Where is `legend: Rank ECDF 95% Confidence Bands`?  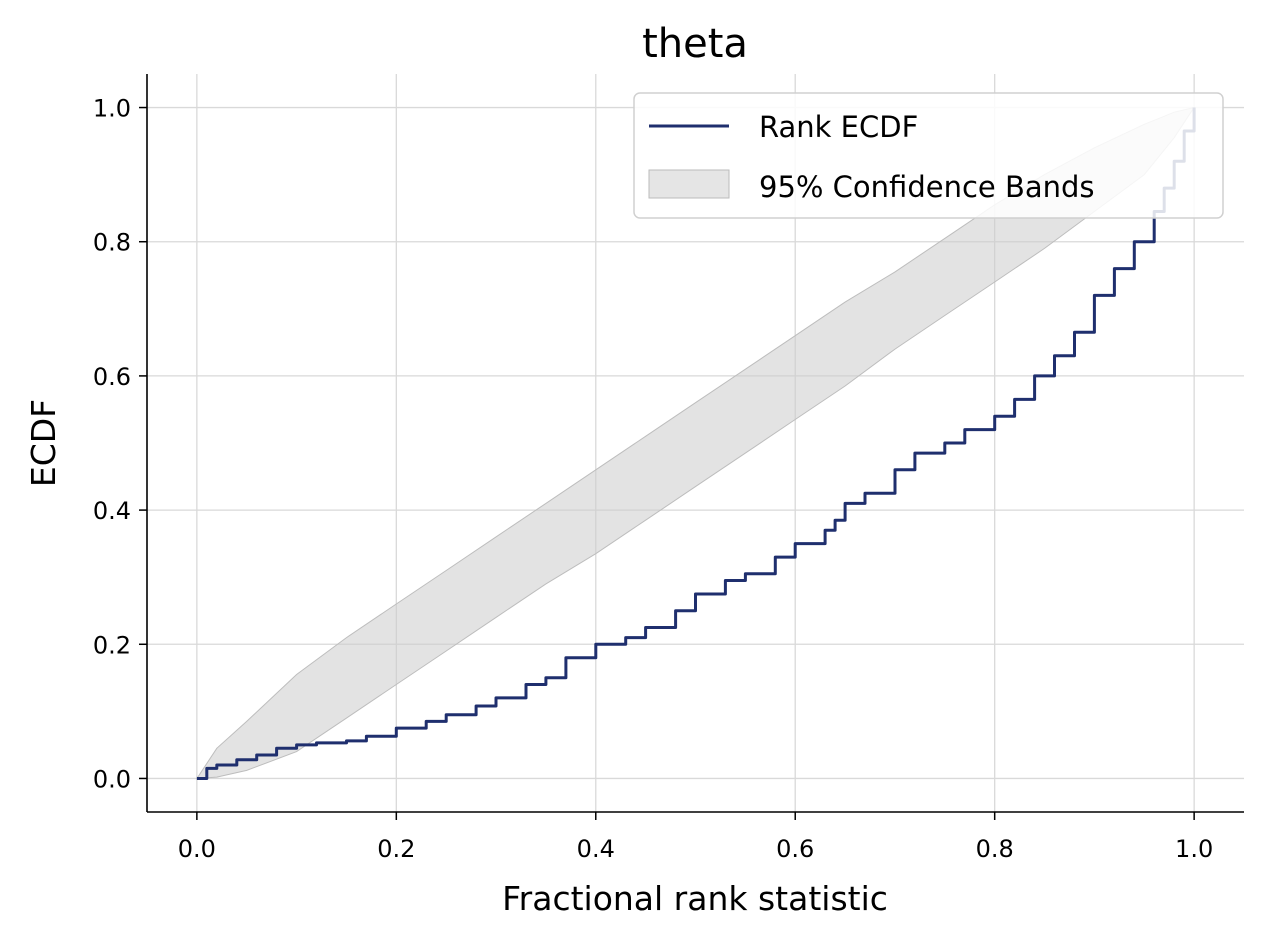 legend: Rank ECDF 95% Confidence Bands is located at coordinates (928, 155).